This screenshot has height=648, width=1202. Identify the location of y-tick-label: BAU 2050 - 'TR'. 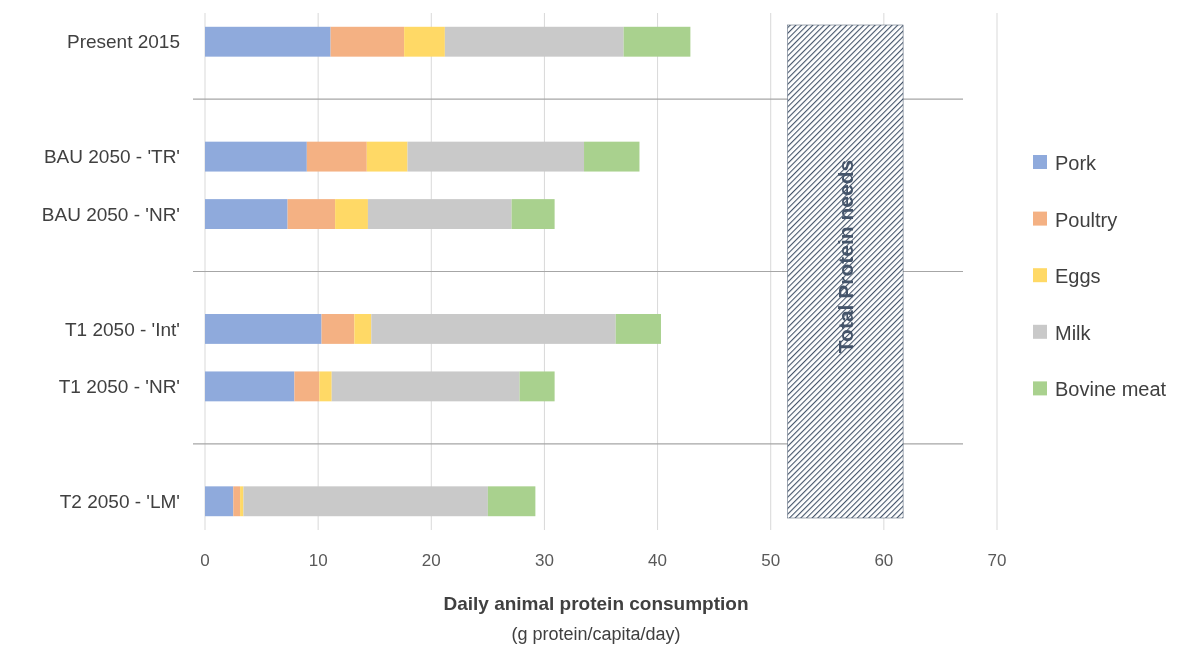
(111, 157).